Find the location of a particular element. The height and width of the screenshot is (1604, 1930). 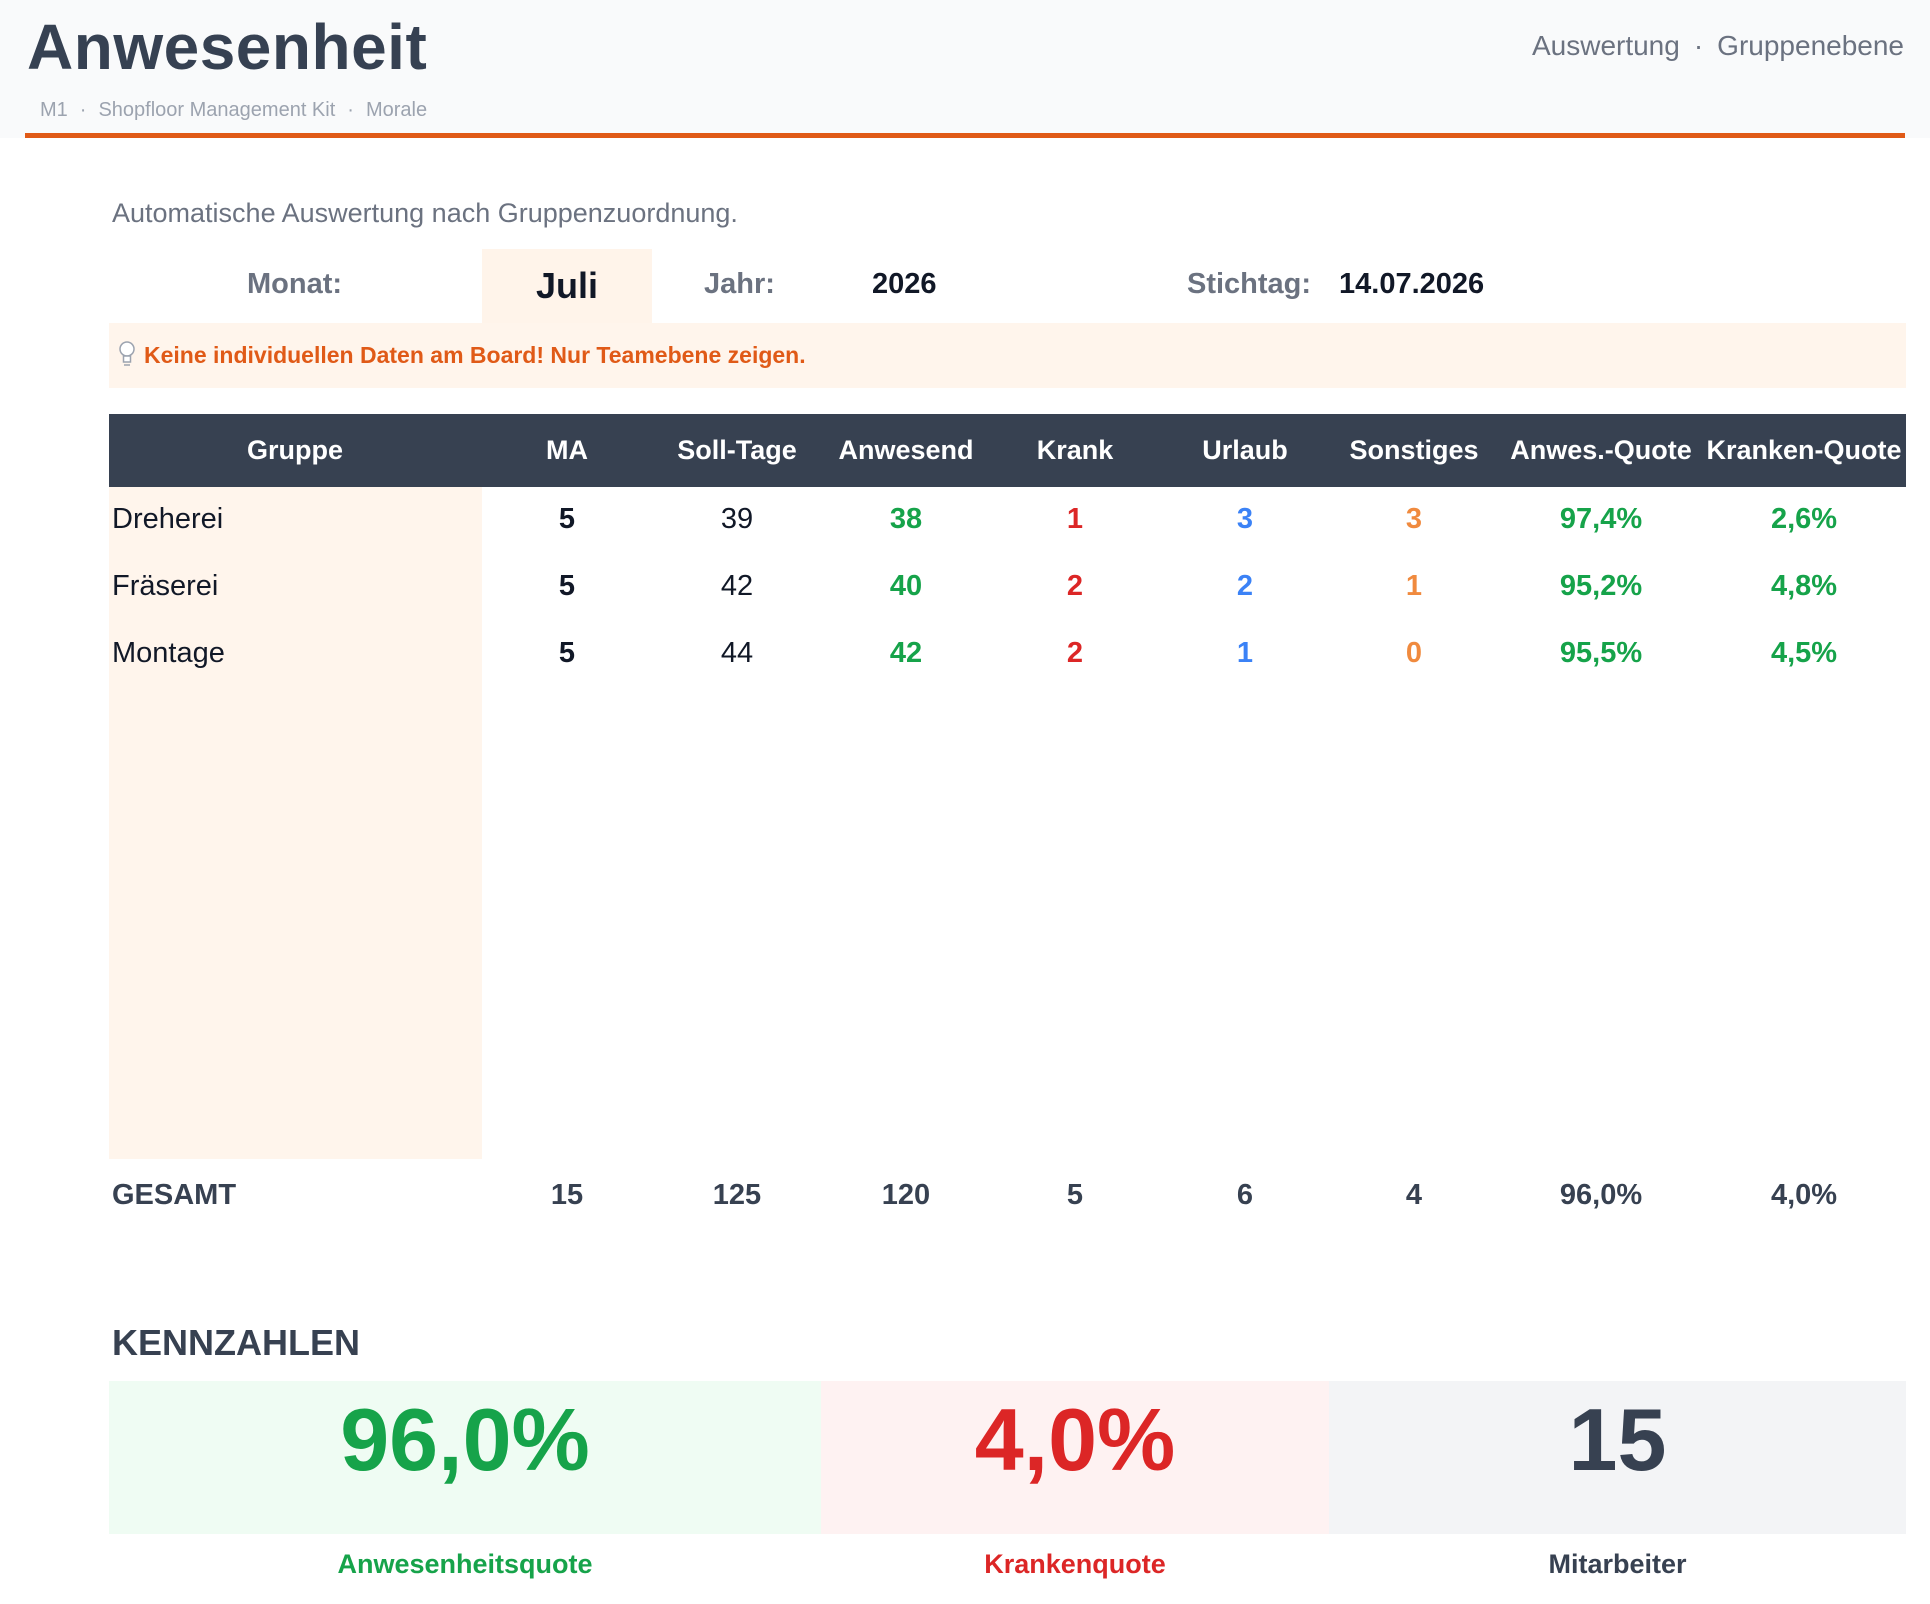

top-nav: Auswertung · Gruppenebene is located at coordinates (1718, 46).